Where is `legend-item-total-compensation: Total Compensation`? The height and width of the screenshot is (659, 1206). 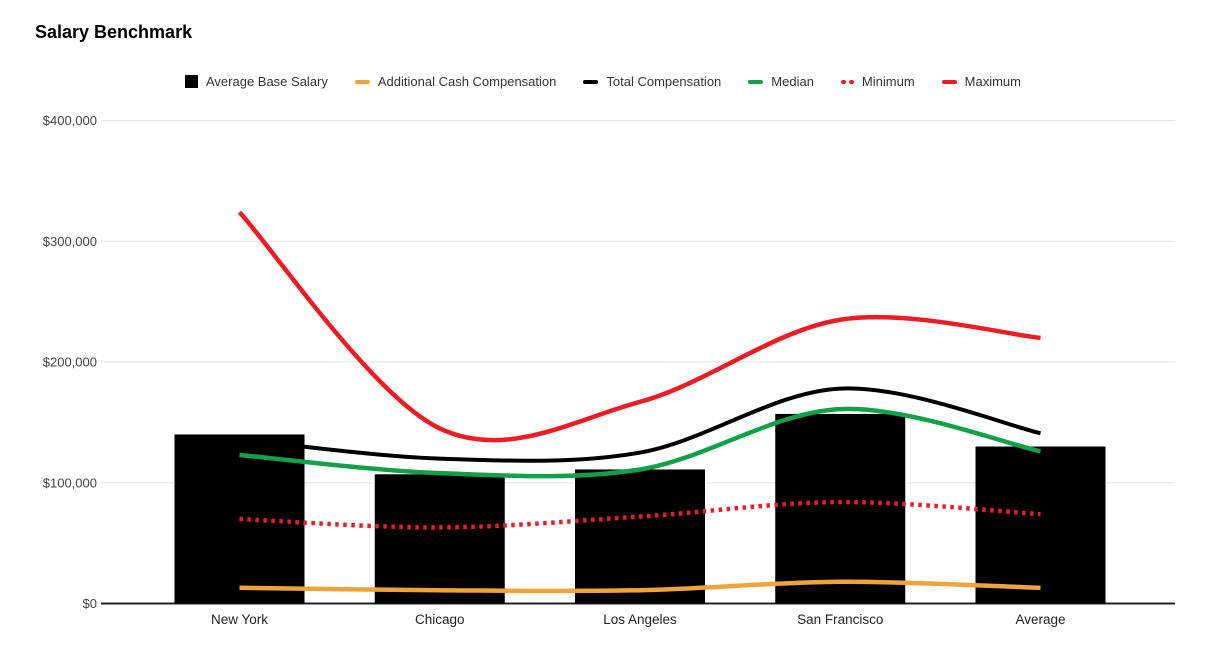
legend-item-total-compensation: Total Compensation is located at coordinates (652, 81).